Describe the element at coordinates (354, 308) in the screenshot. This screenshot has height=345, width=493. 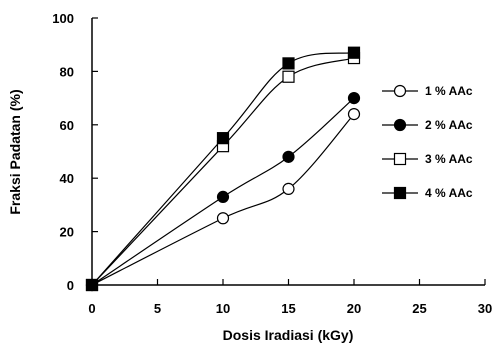
I see `x-tick-label: 20` at that location.